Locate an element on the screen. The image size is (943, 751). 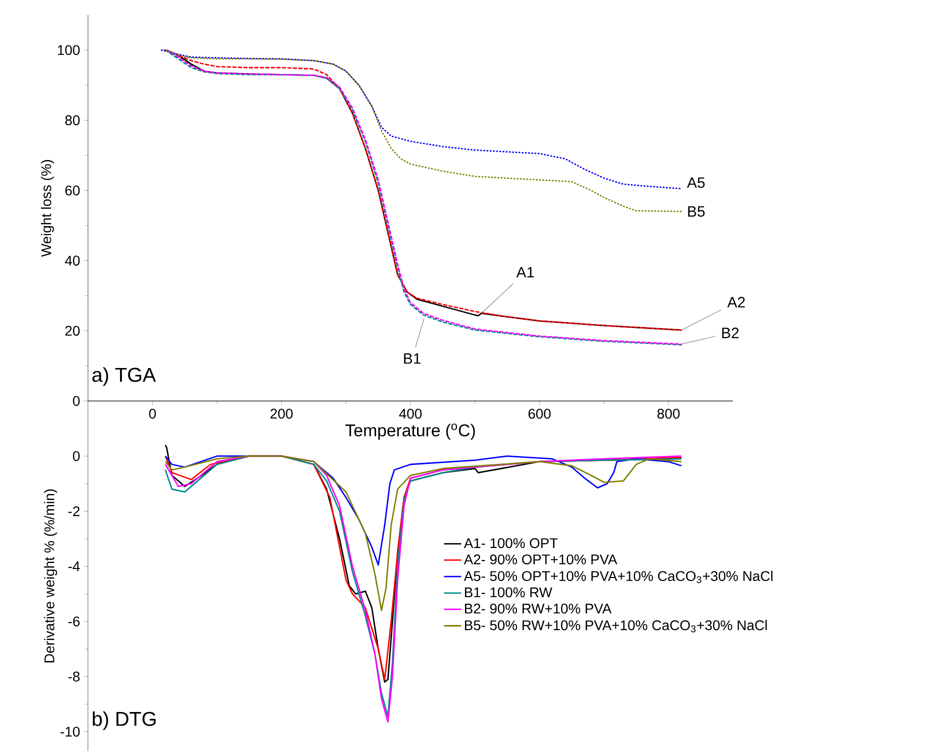
x-tick-label: 0 is located at coordinates (152, 413).